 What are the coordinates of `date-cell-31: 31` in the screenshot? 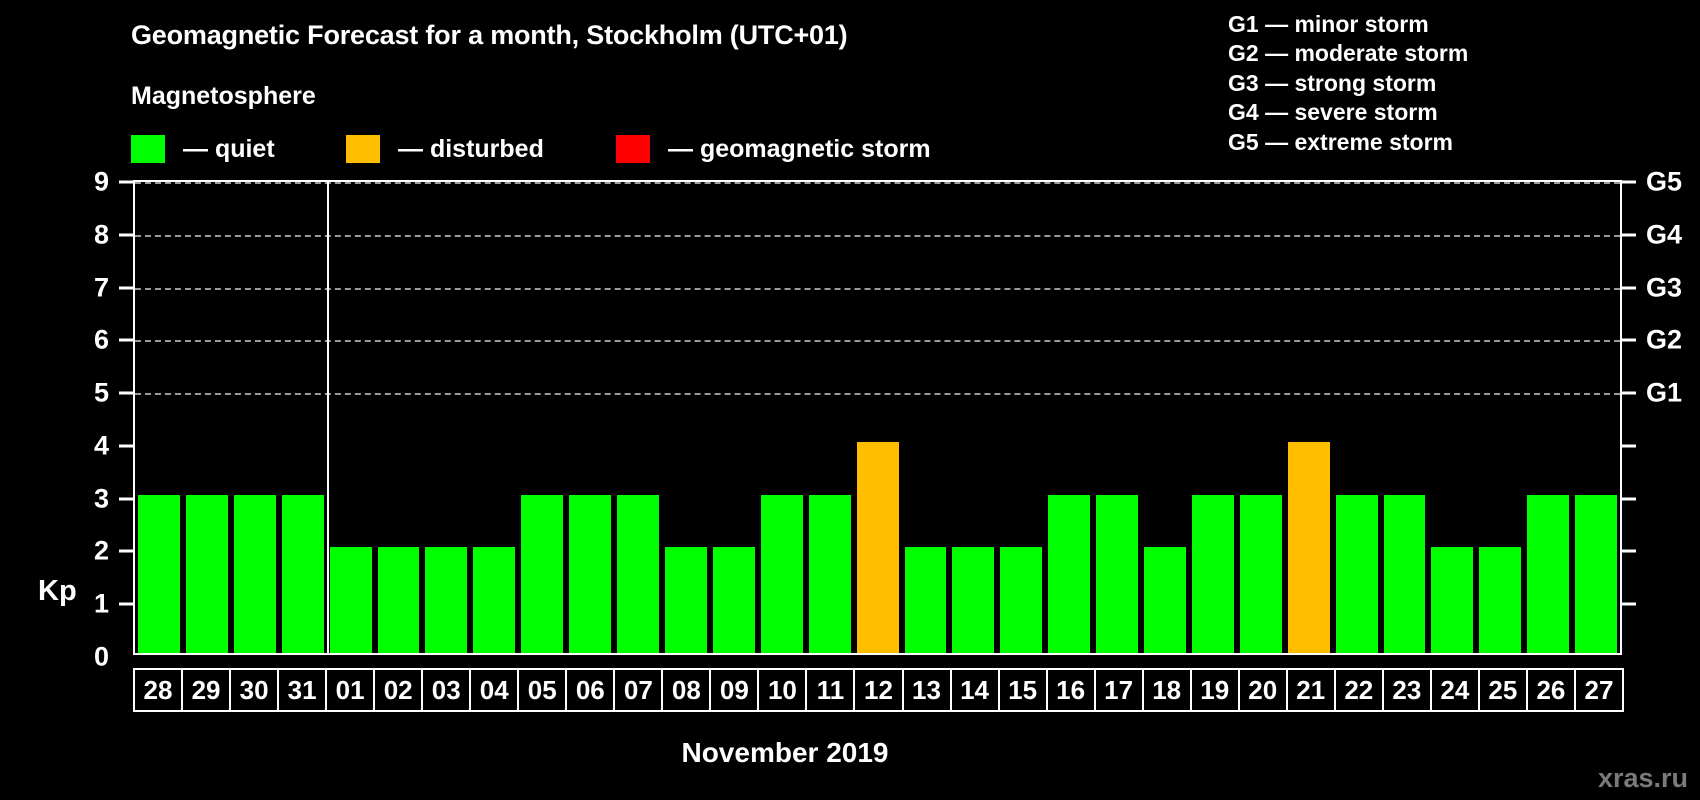 It's located at (302, 690).